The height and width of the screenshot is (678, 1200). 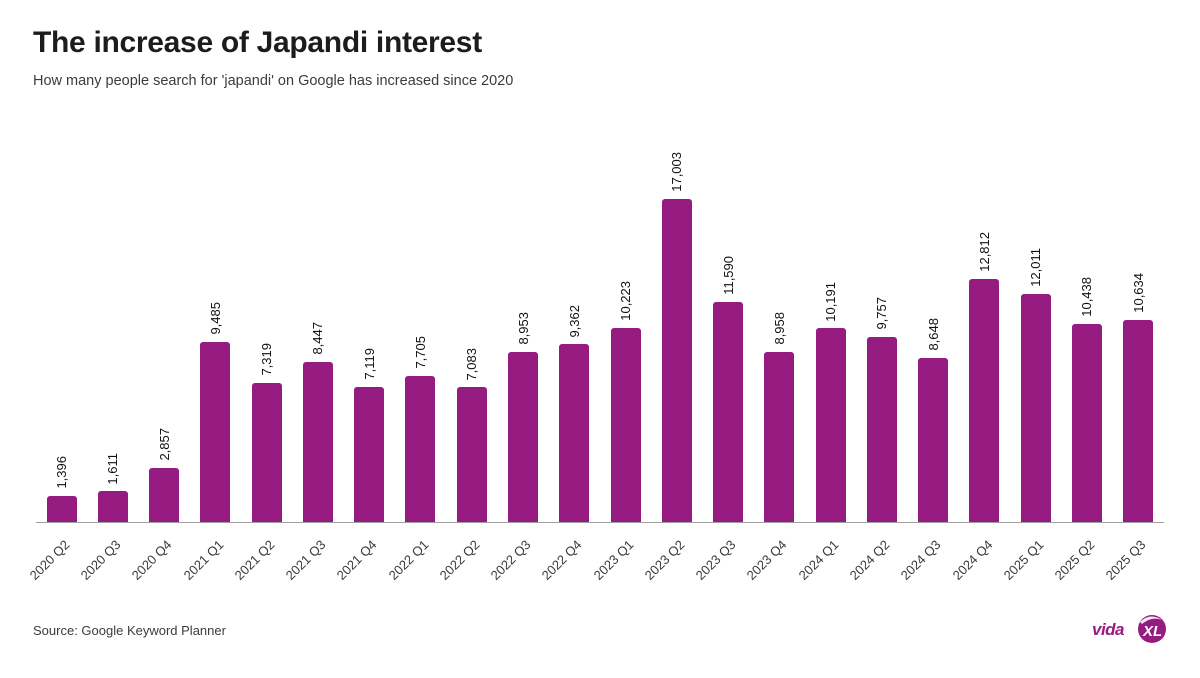 What do you see at coordinates (626, 301) in the screenshot?
I see `bar-value-label: 10,223` at bounding box center [626, 301].